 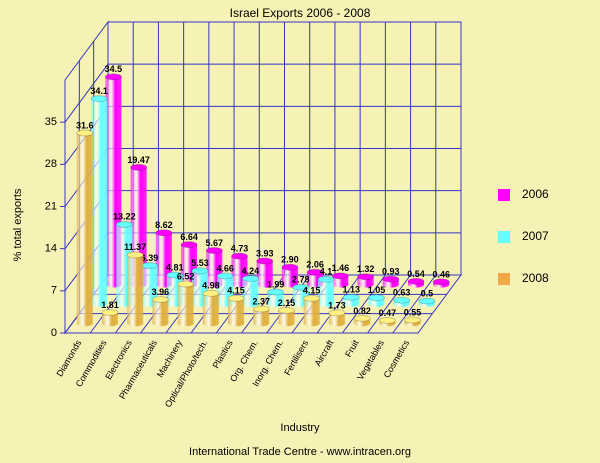 What do you see at coordinates (223, 354) in the screenshot?
I see `x-tick-label: Plastics` at bounding box center [223, 354].